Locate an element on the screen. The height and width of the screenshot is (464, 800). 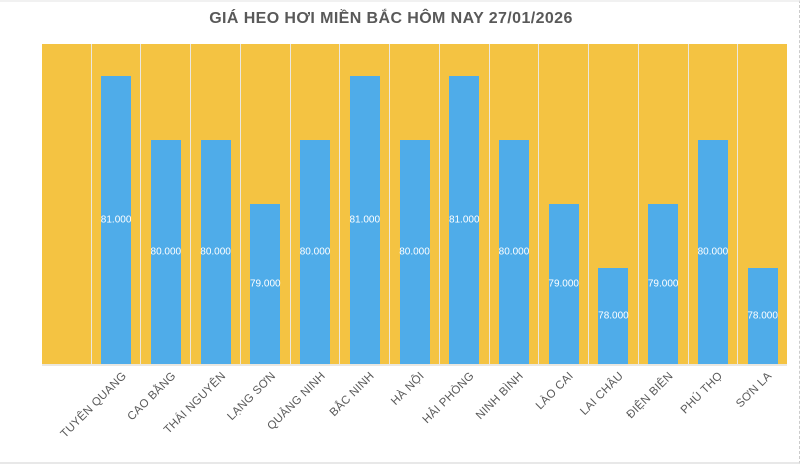
bar-lai-châu: 78.000 is located at coordinates (613, 316).